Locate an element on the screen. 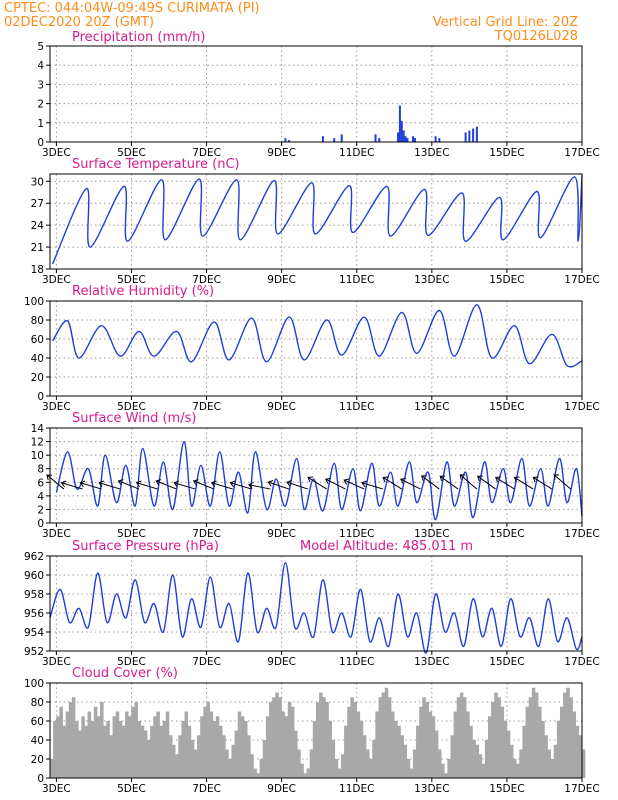 The image size is (618, 800). y-tick-label: 10 is located at coordinates (37, 456).